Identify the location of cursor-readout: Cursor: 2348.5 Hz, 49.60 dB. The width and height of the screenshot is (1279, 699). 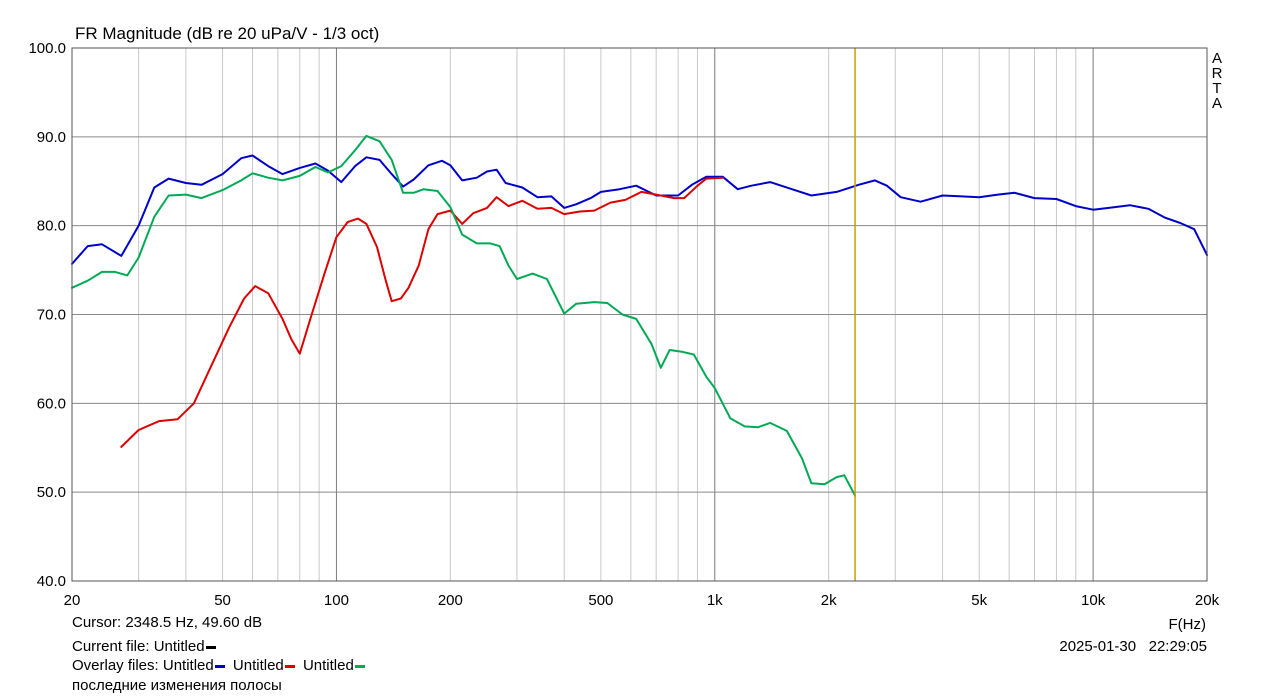
(167, 622).